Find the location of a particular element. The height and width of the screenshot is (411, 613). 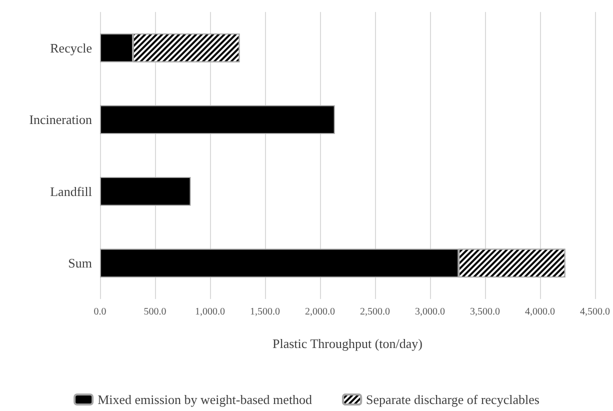

x-tick-label: 500.0 is located at coordinates (155, 312).